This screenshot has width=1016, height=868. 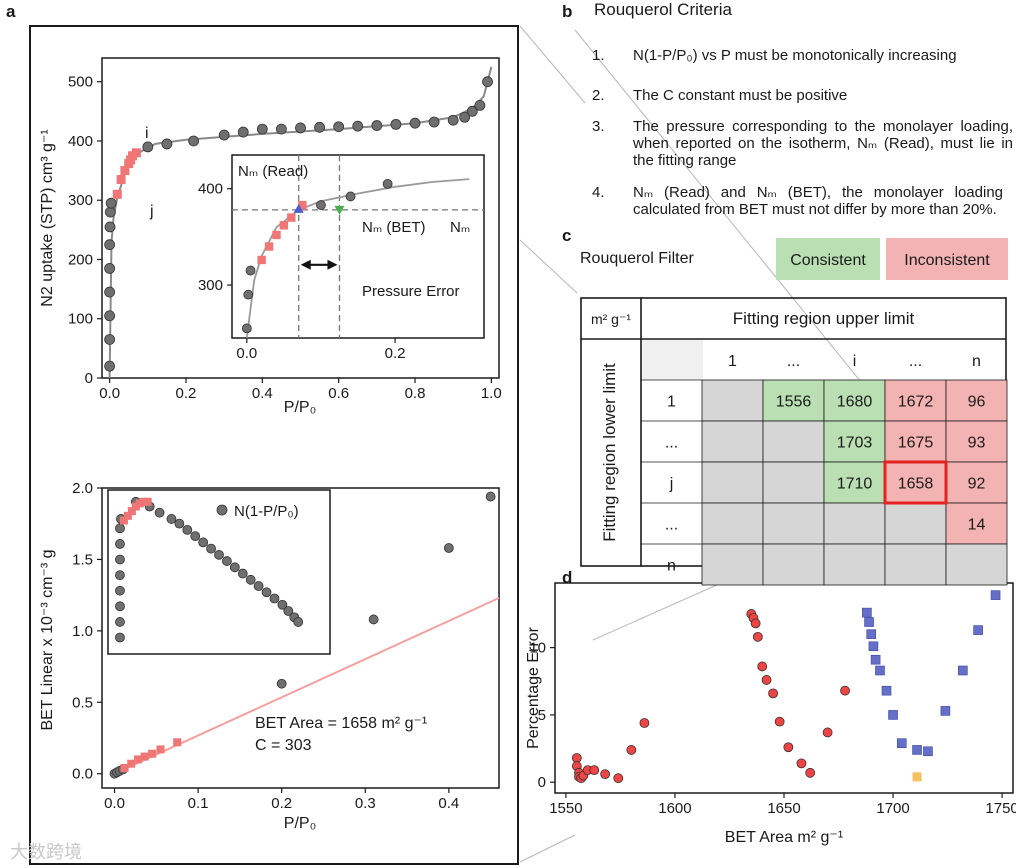 I want to click on isotherm-x-axis-label: P/P₀, so click(x=300, y=407).